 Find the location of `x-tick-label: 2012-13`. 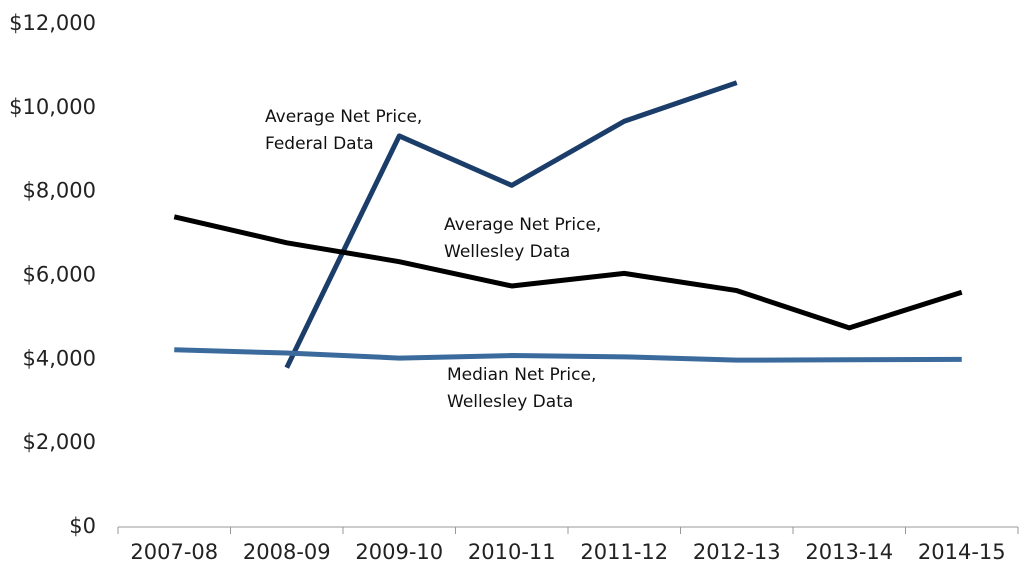

x-tick-label: 2012-13 is located at coordinates (737, 552).